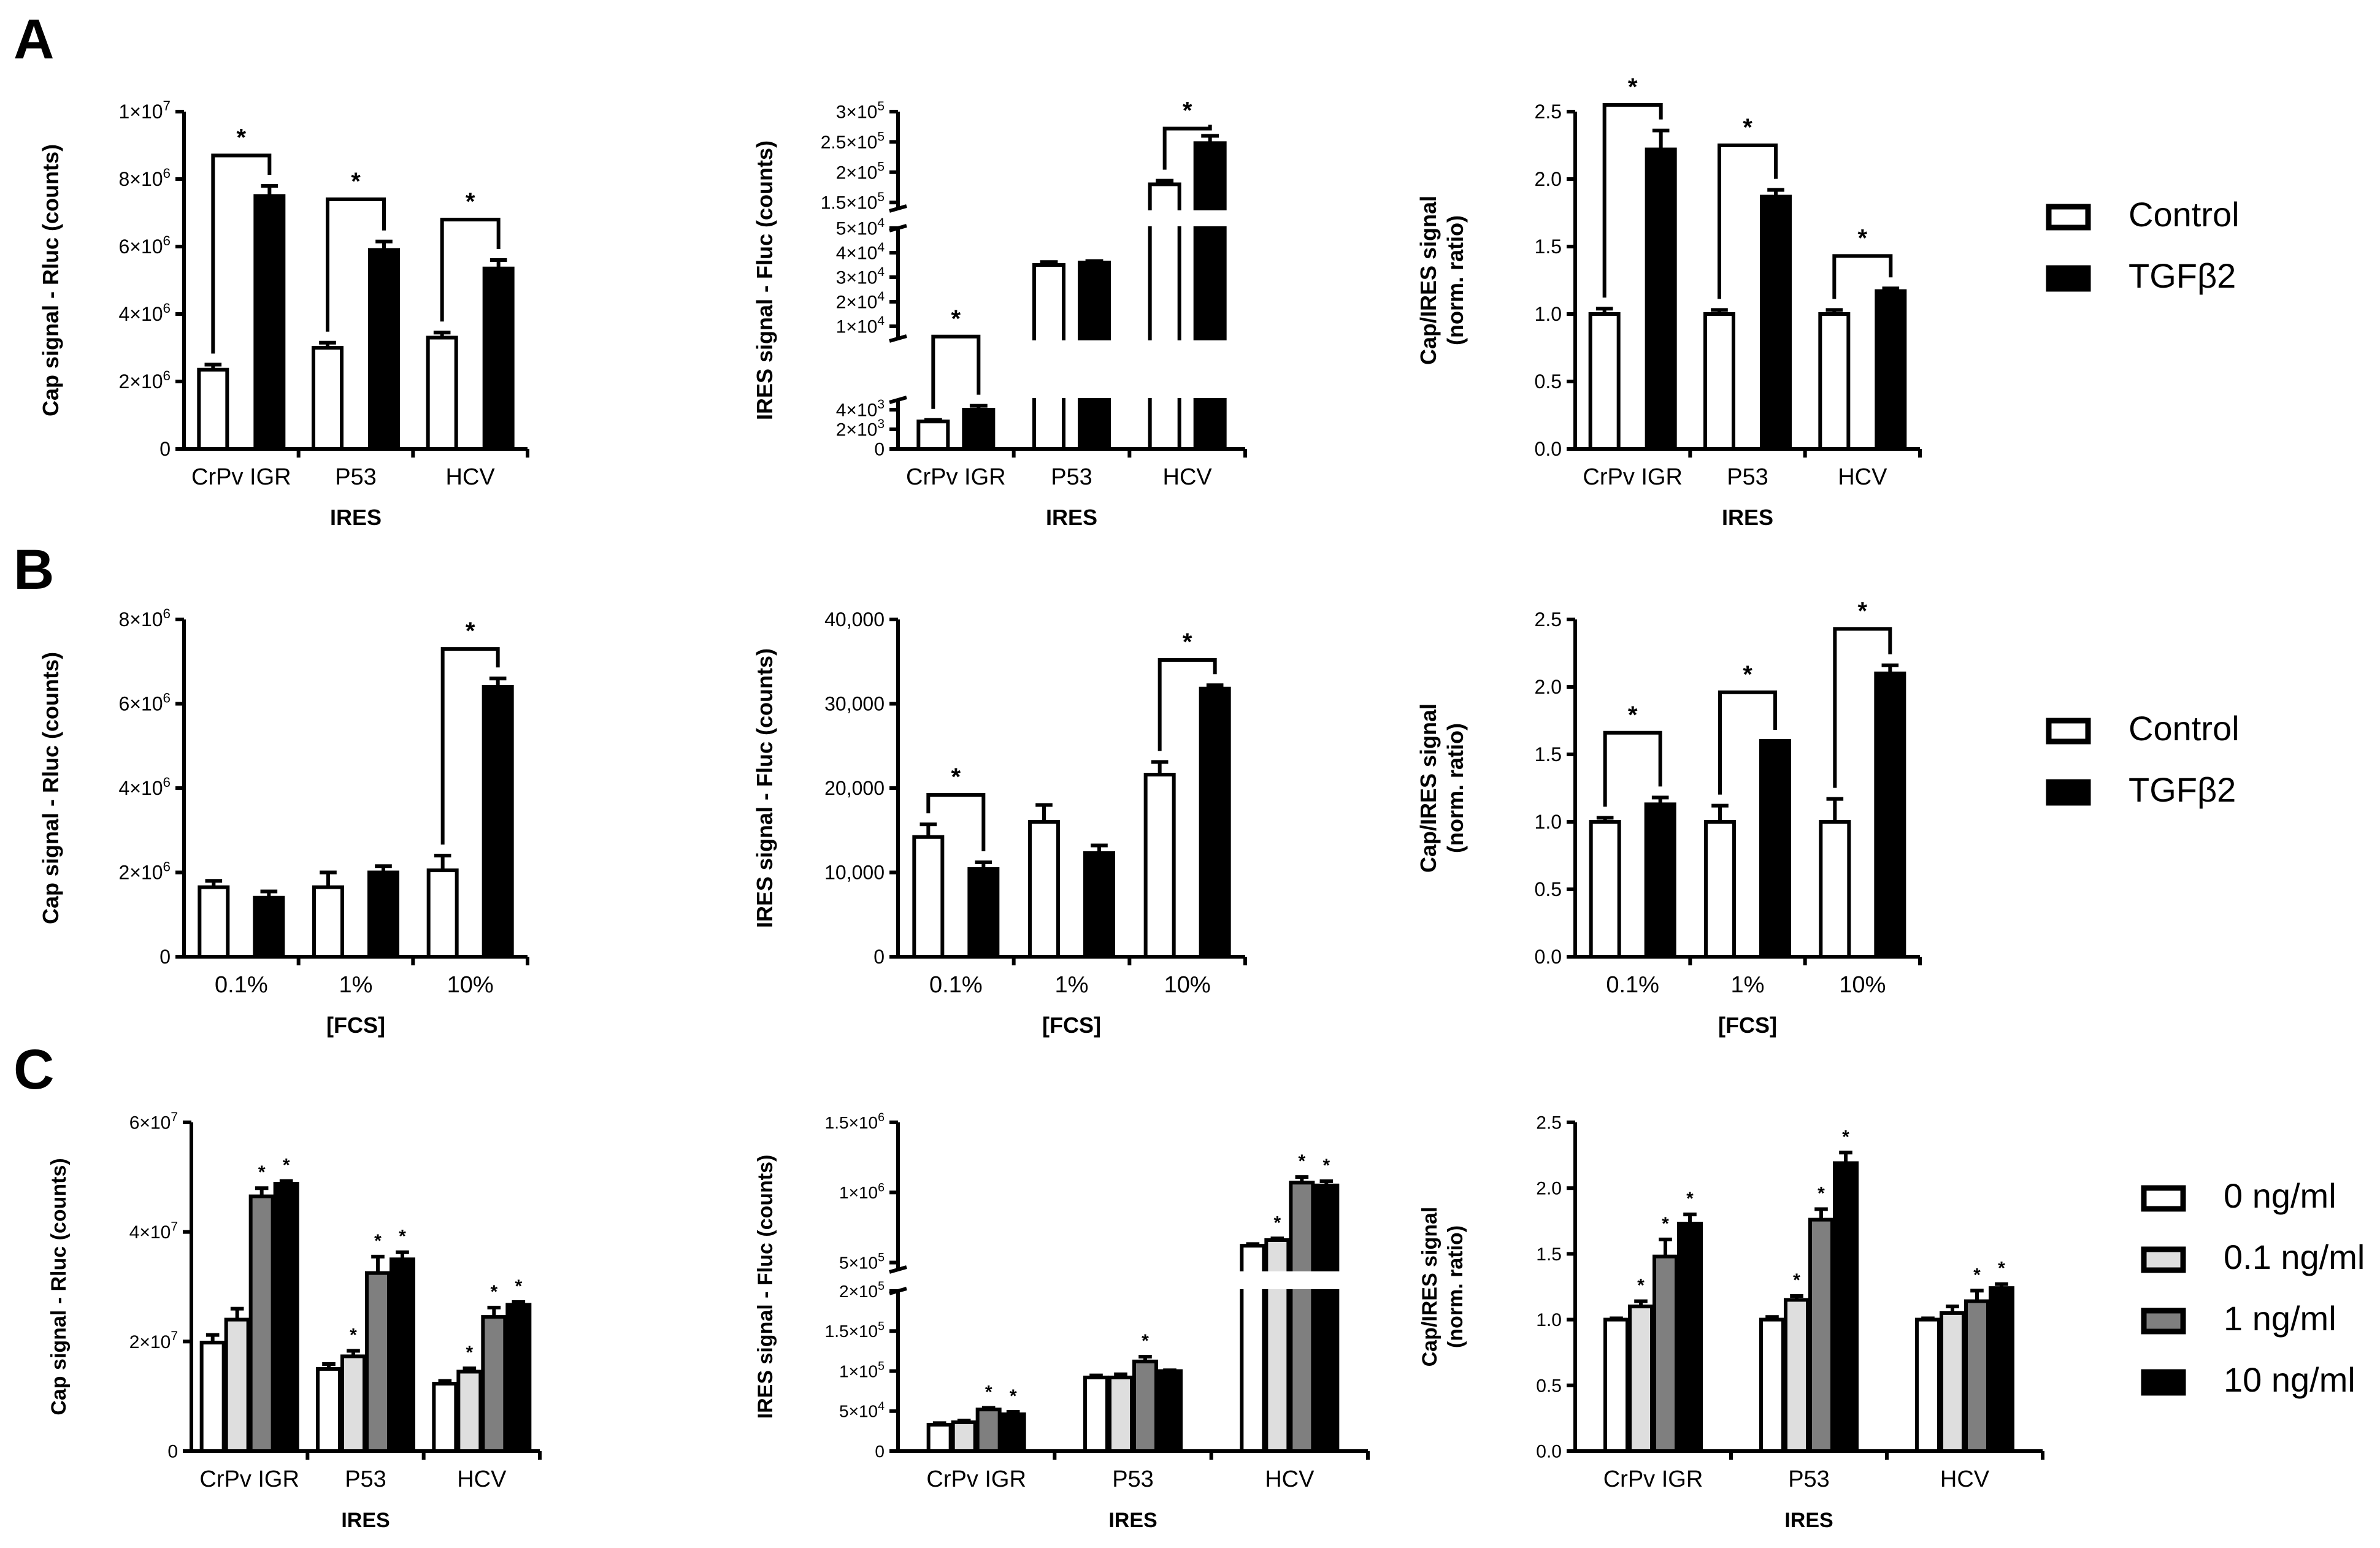 The width and height of the screenshot is (2380, 1548). I want to click on y-tick-label: 1.5×10⁶, so click(855, 1122).